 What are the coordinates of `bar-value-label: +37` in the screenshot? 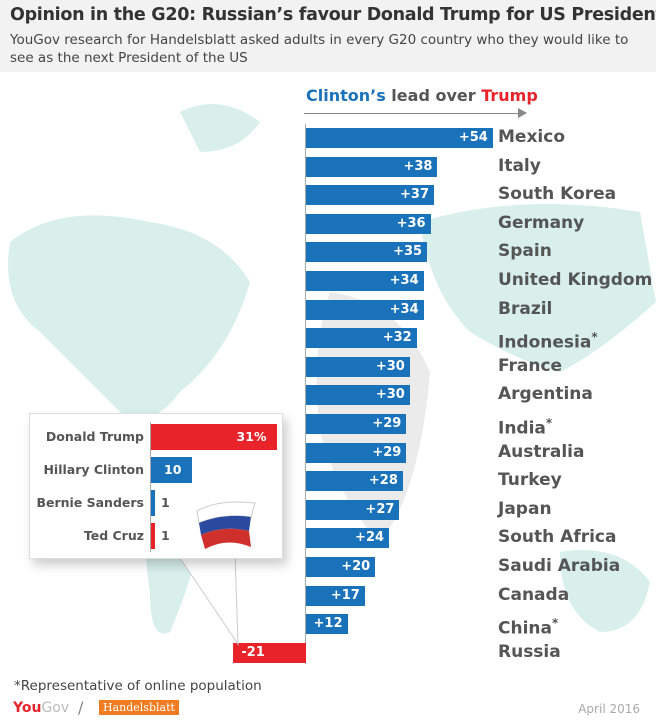 It's located at (415, 195).